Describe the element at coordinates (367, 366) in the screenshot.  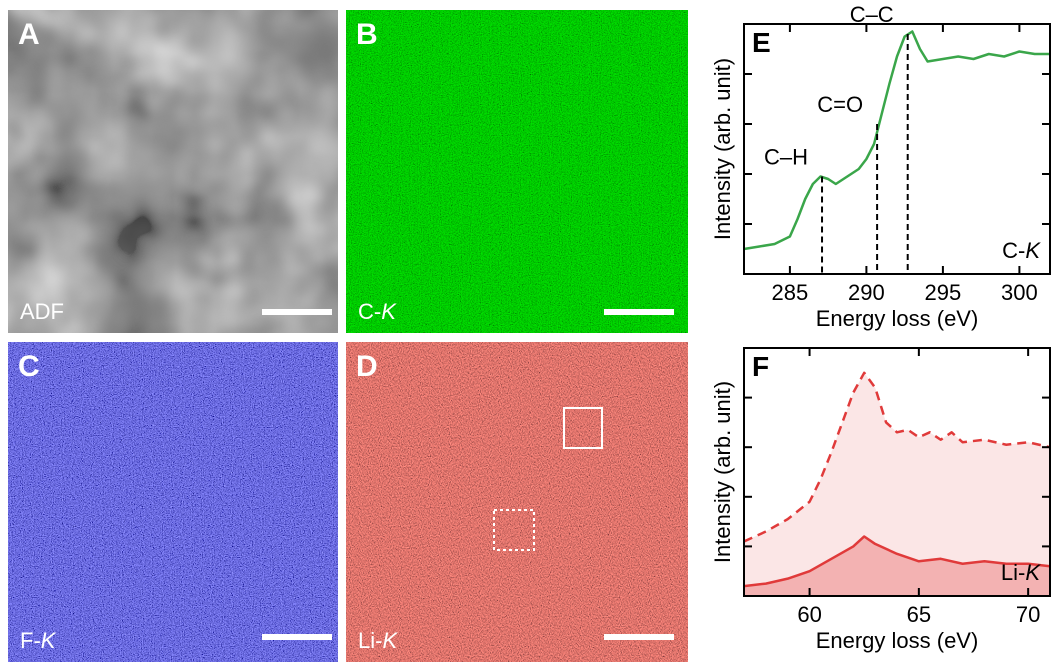
I see `panel-letter-d: D` at that location.